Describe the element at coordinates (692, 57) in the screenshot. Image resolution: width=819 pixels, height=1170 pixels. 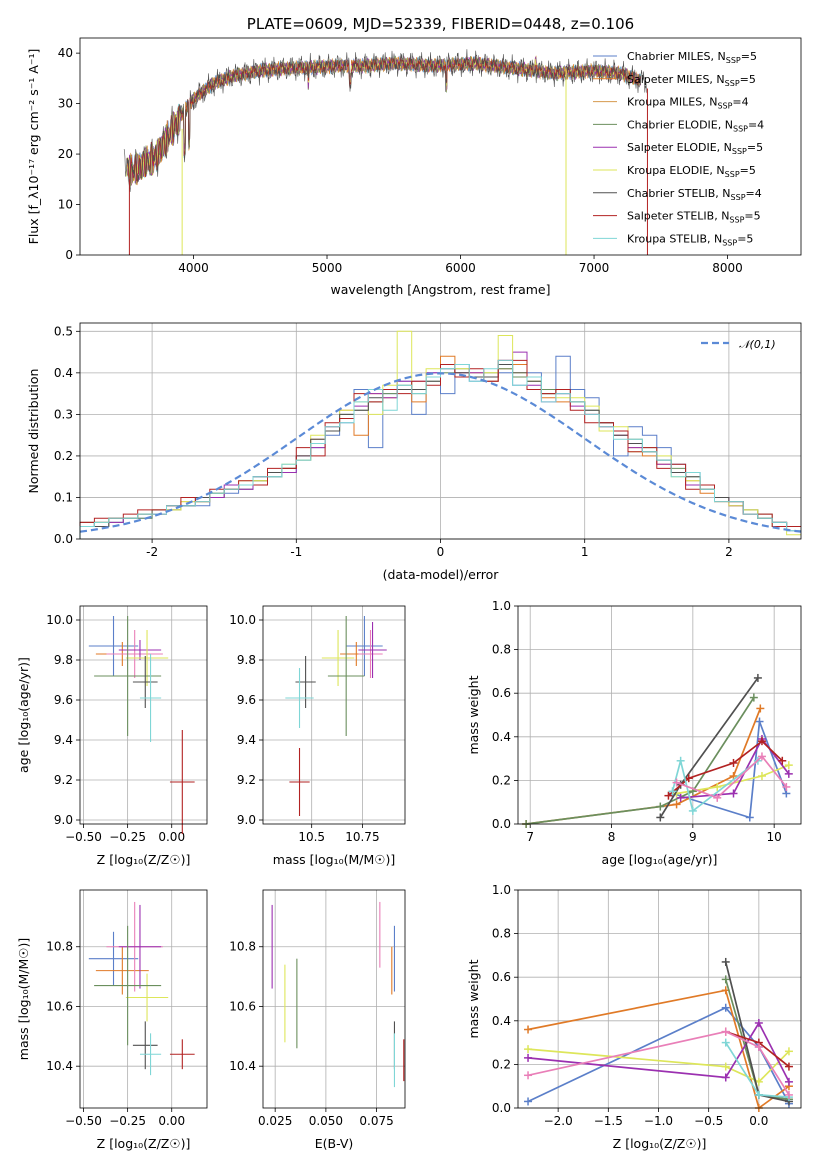
I see `legend-label: Chabrier MILES, NSSP=5` at that location.